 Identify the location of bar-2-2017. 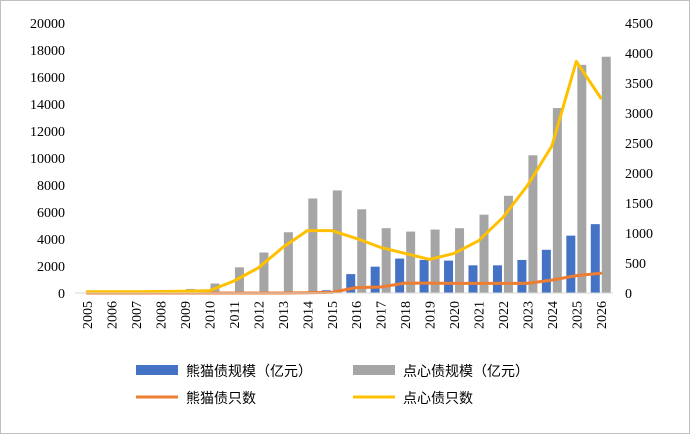
(386, 260).